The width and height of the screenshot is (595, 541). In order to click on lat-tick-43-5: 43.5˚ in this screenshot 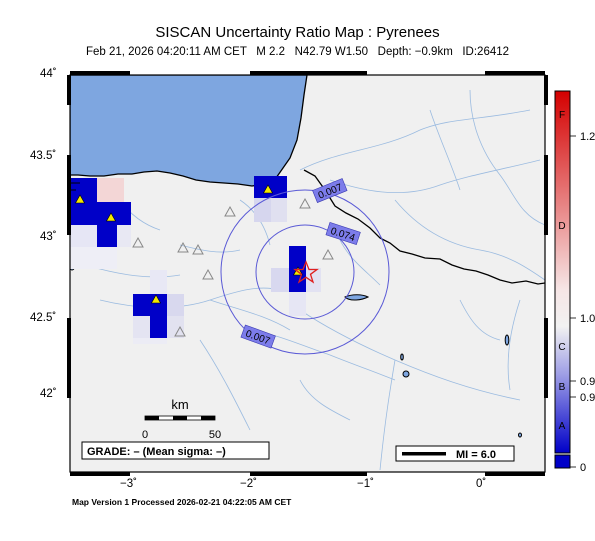, I will do `click(43, 156)`.